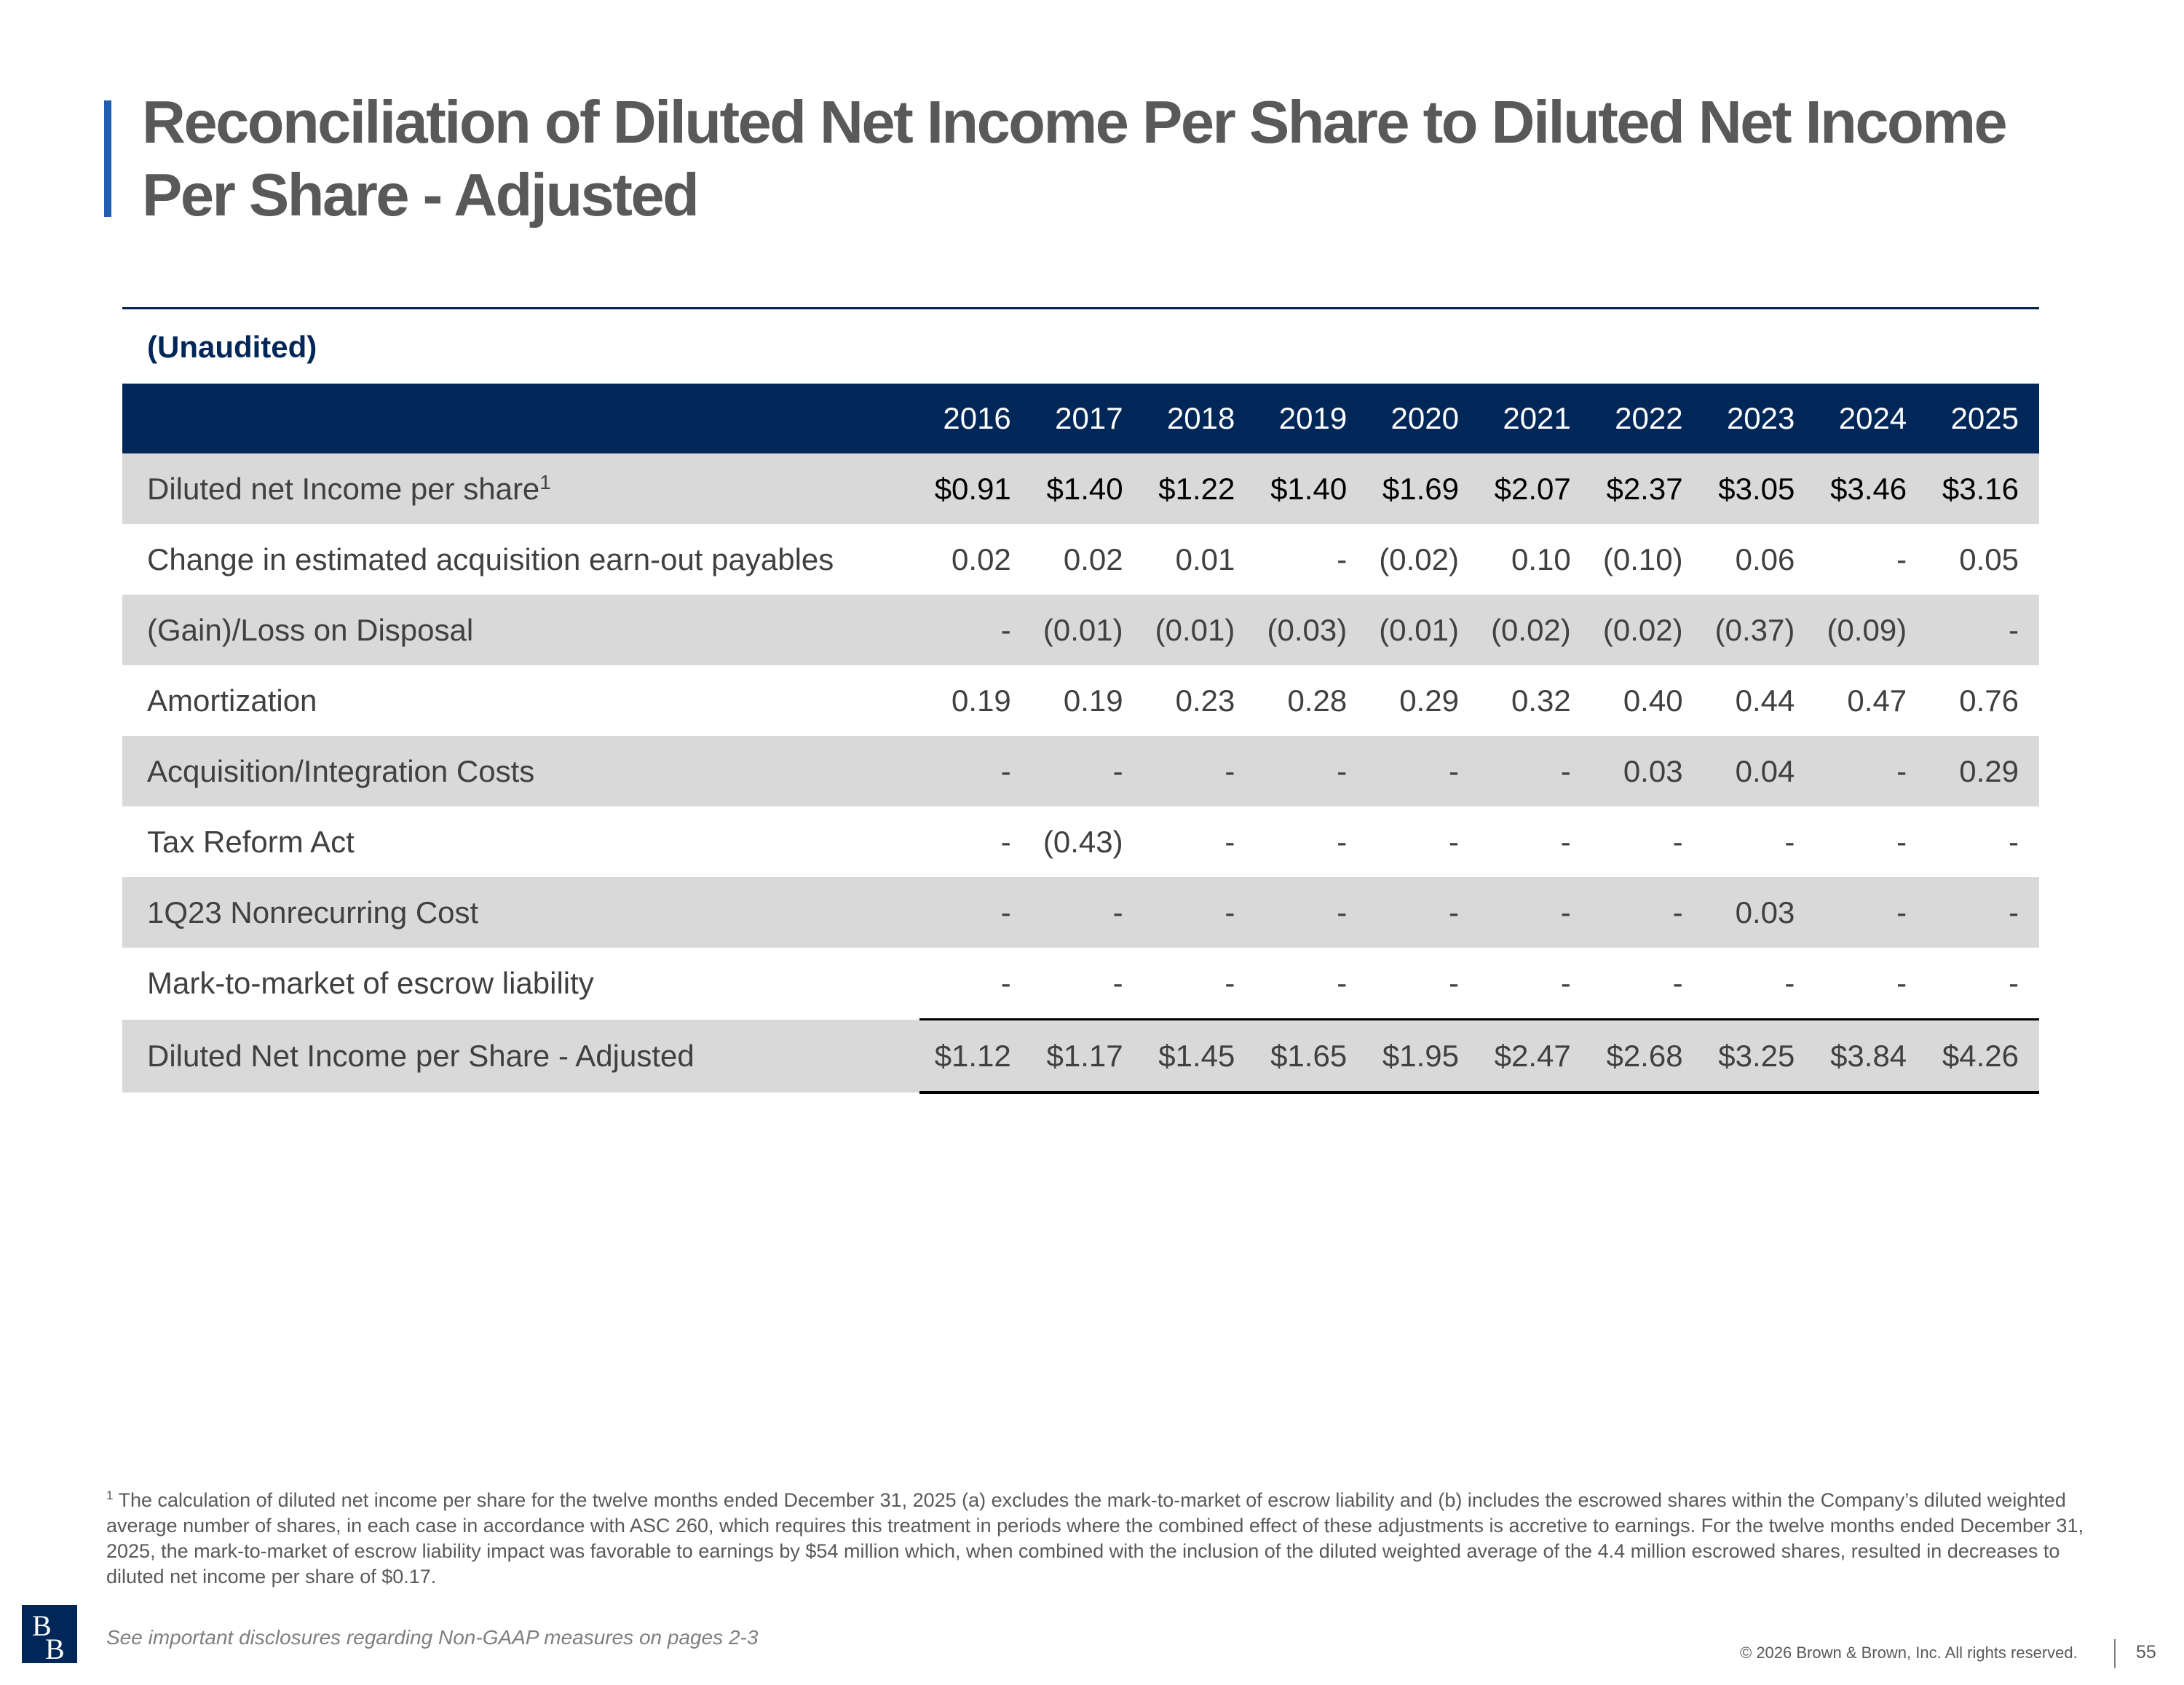  I want to click on title-accent-bar, so click(107, 158).